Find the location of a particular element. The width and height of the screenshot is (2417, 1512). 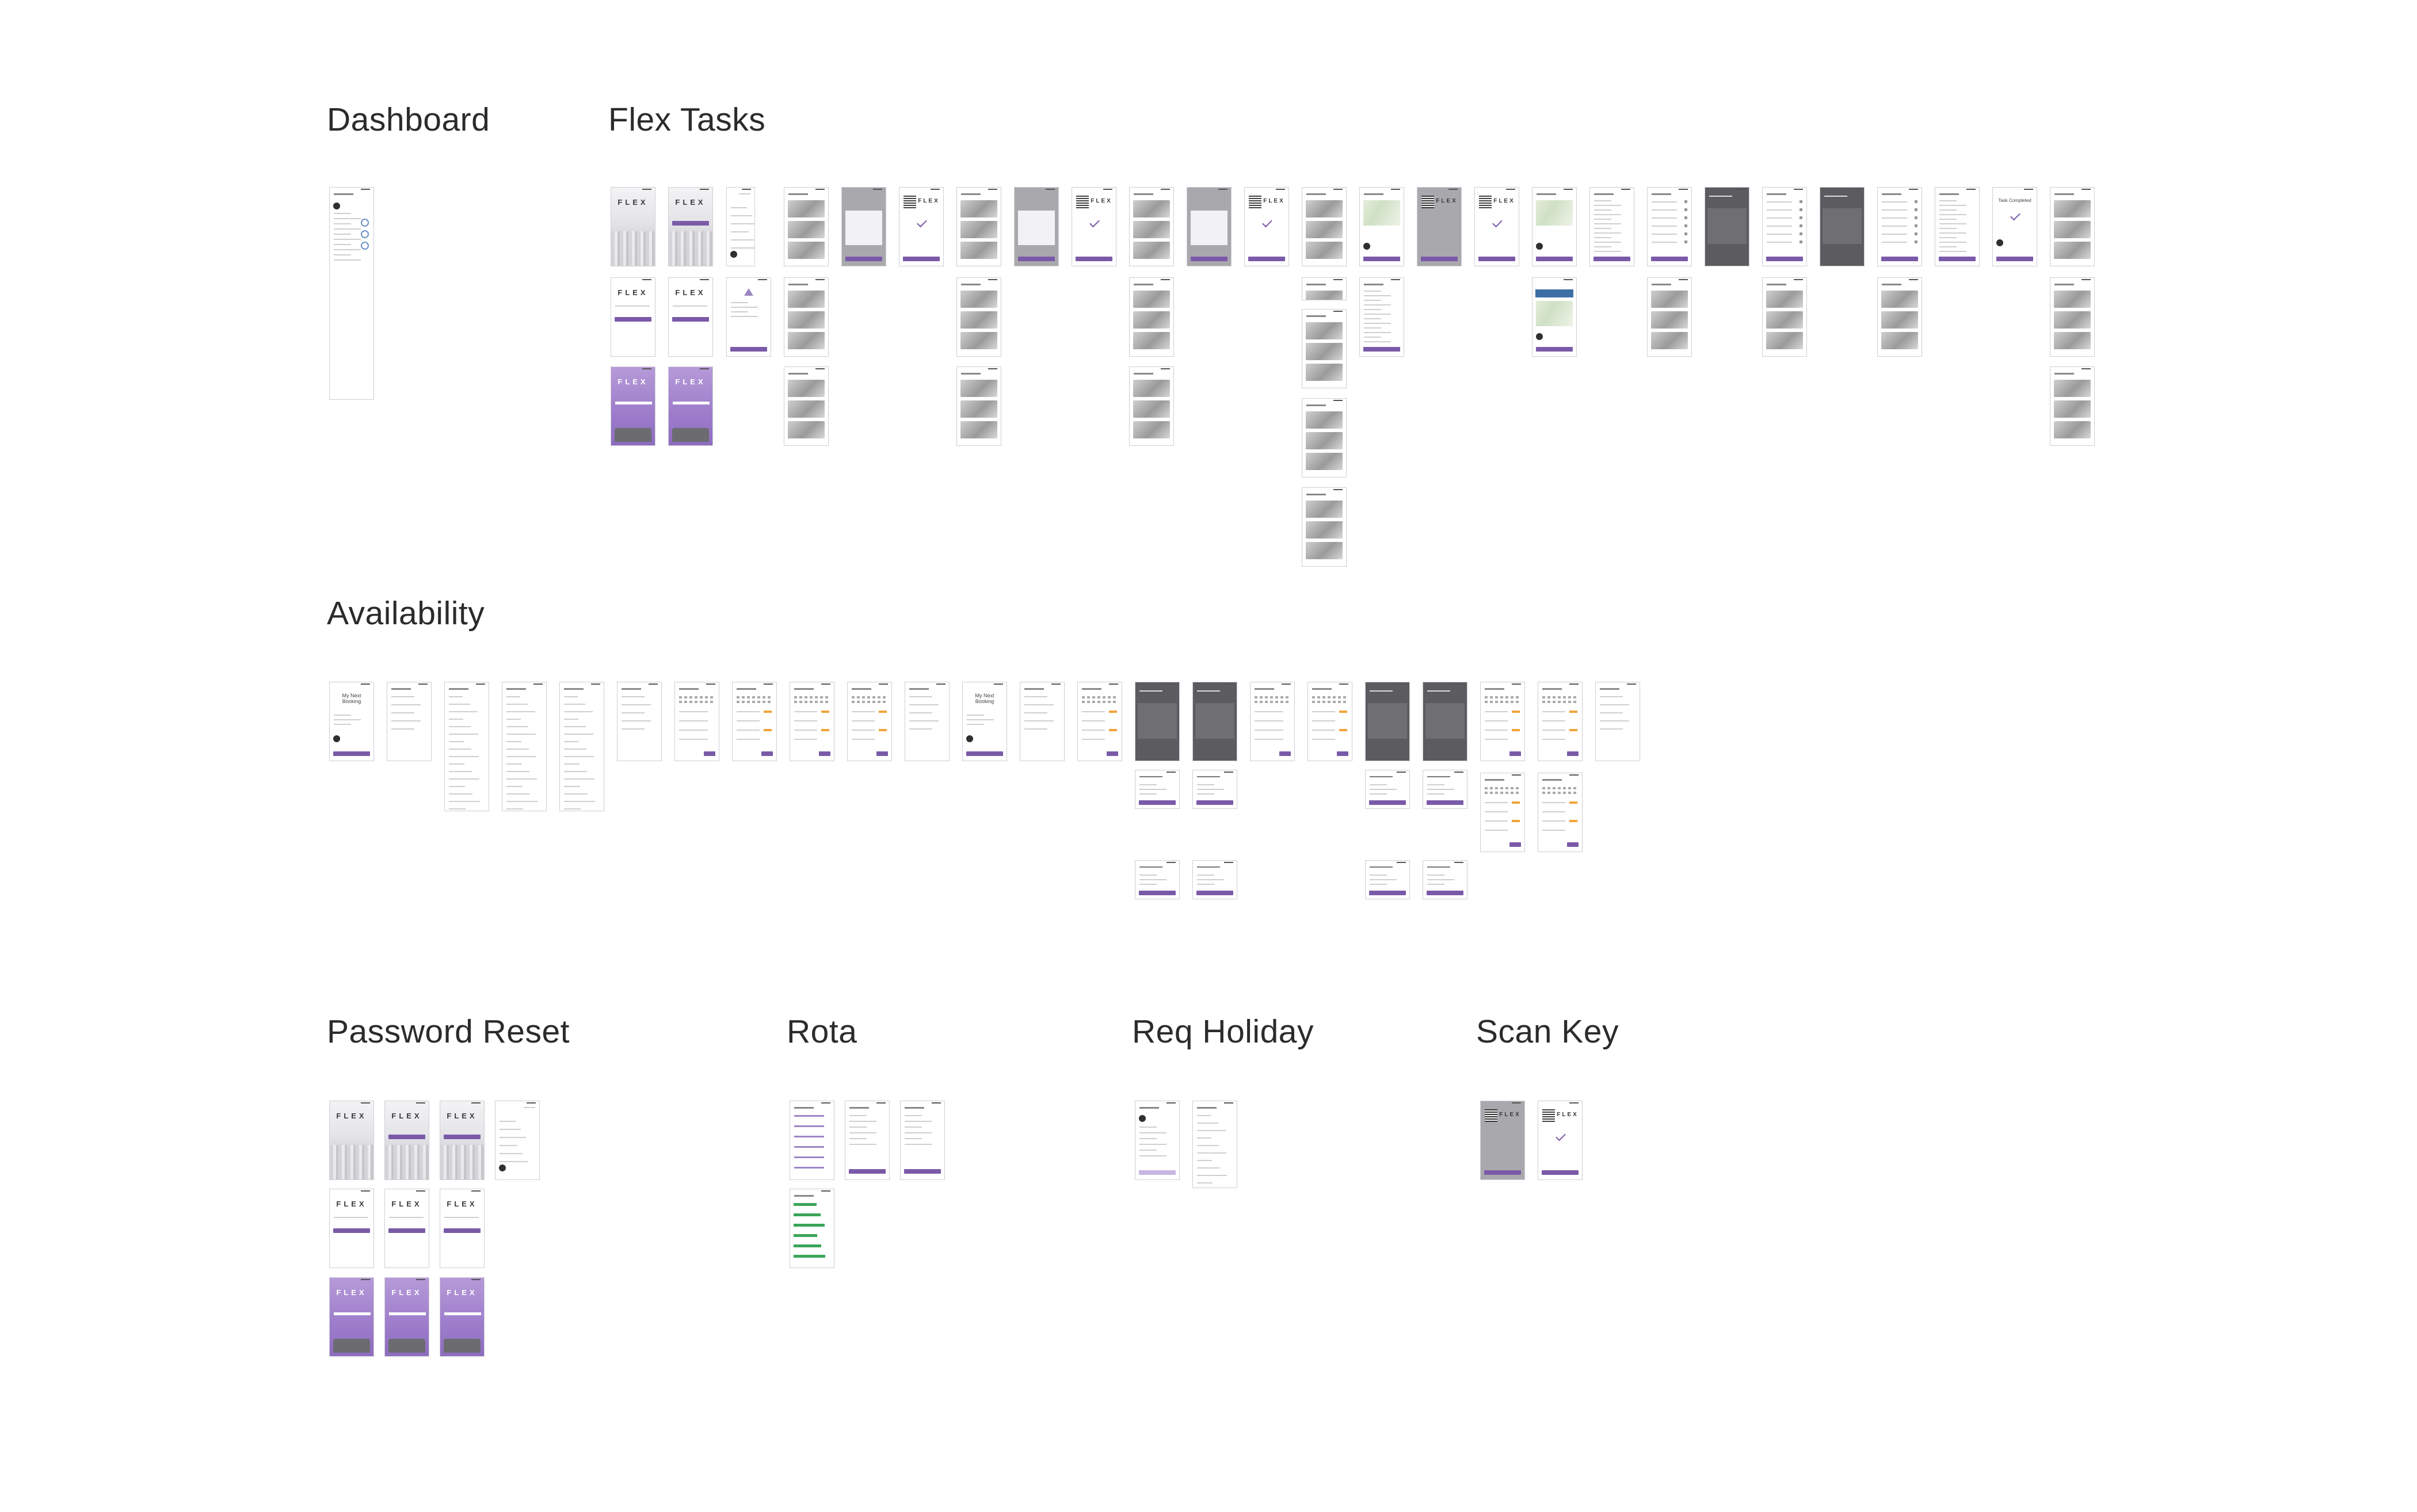

screen-thumbnail-dashboard is located at coordinates (351, 293).